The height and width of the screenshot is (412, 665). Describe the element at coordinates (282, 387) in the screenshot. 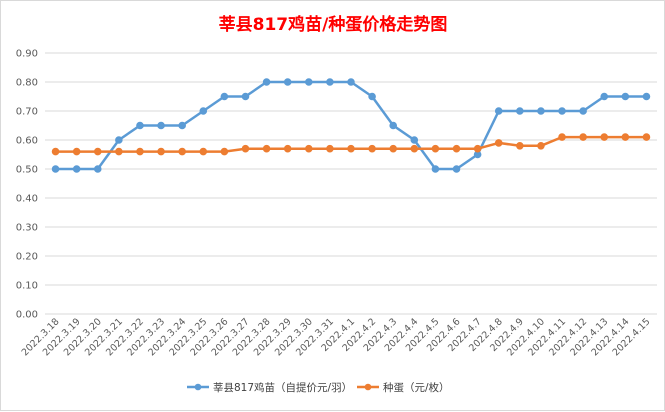

I see `legend-label: 莘县817鸡苗（自提价元/羽）` at that location.